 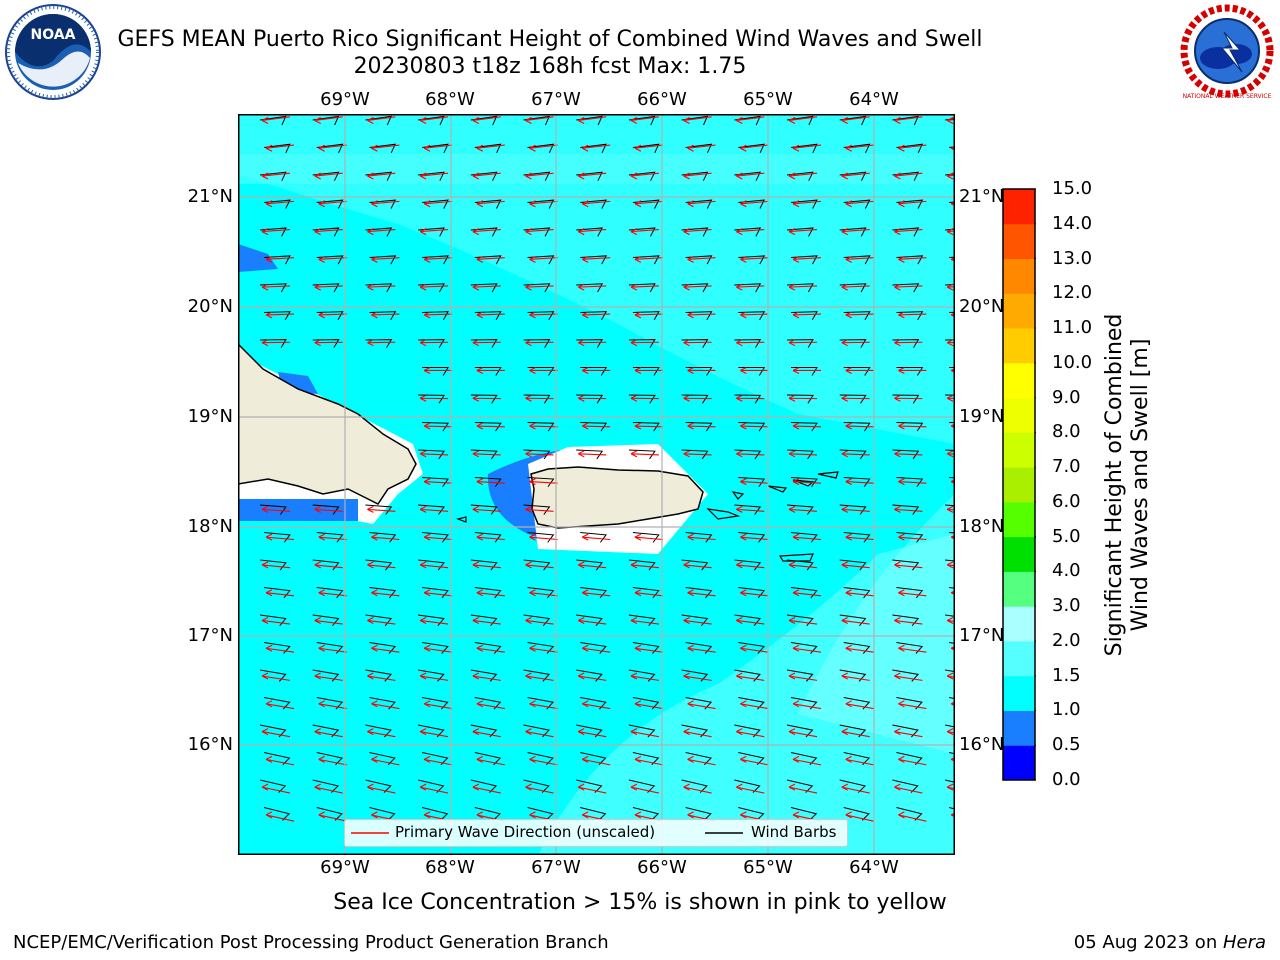 I want to click on colorbar-tick: 15.0, so click(x=1072, y=188).